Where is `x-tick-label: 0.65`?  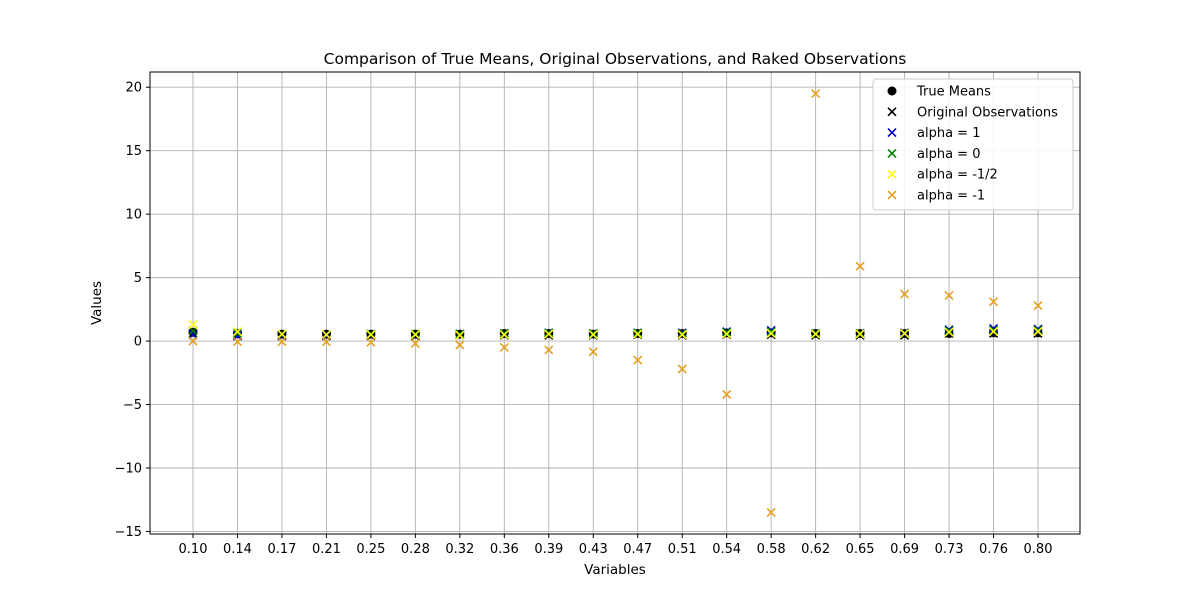
x-tick-label: 0.65 is located at coordinates (860, 549).